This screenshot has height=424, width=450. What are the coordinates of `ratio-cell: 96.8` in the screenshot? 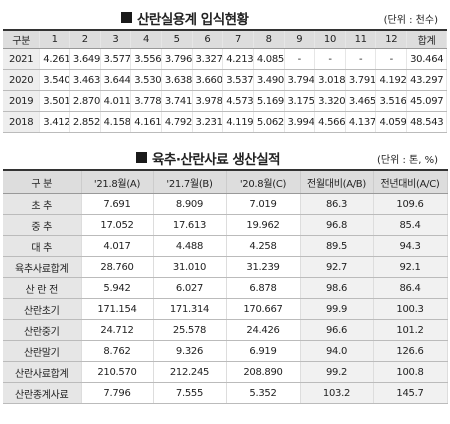 It's located at (337, 225).